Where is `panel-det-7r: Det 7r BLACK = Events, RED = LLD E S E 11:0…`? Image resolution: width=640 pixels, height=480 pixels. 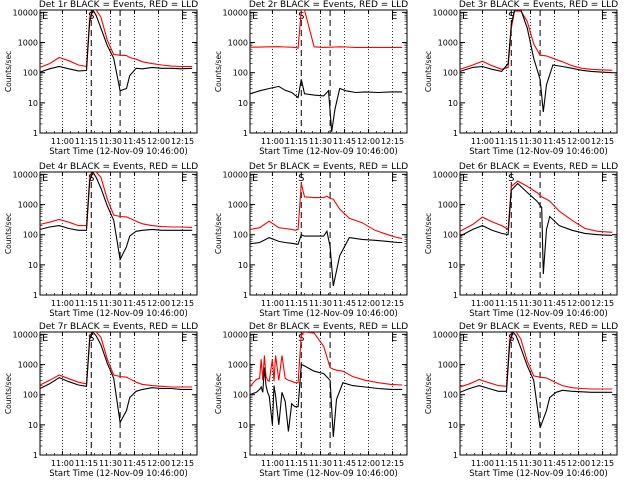 panel-det-7r: Det 7r BLACK = Events, RED = LLD E S E 11:0… is located at coordinates (101, 400).